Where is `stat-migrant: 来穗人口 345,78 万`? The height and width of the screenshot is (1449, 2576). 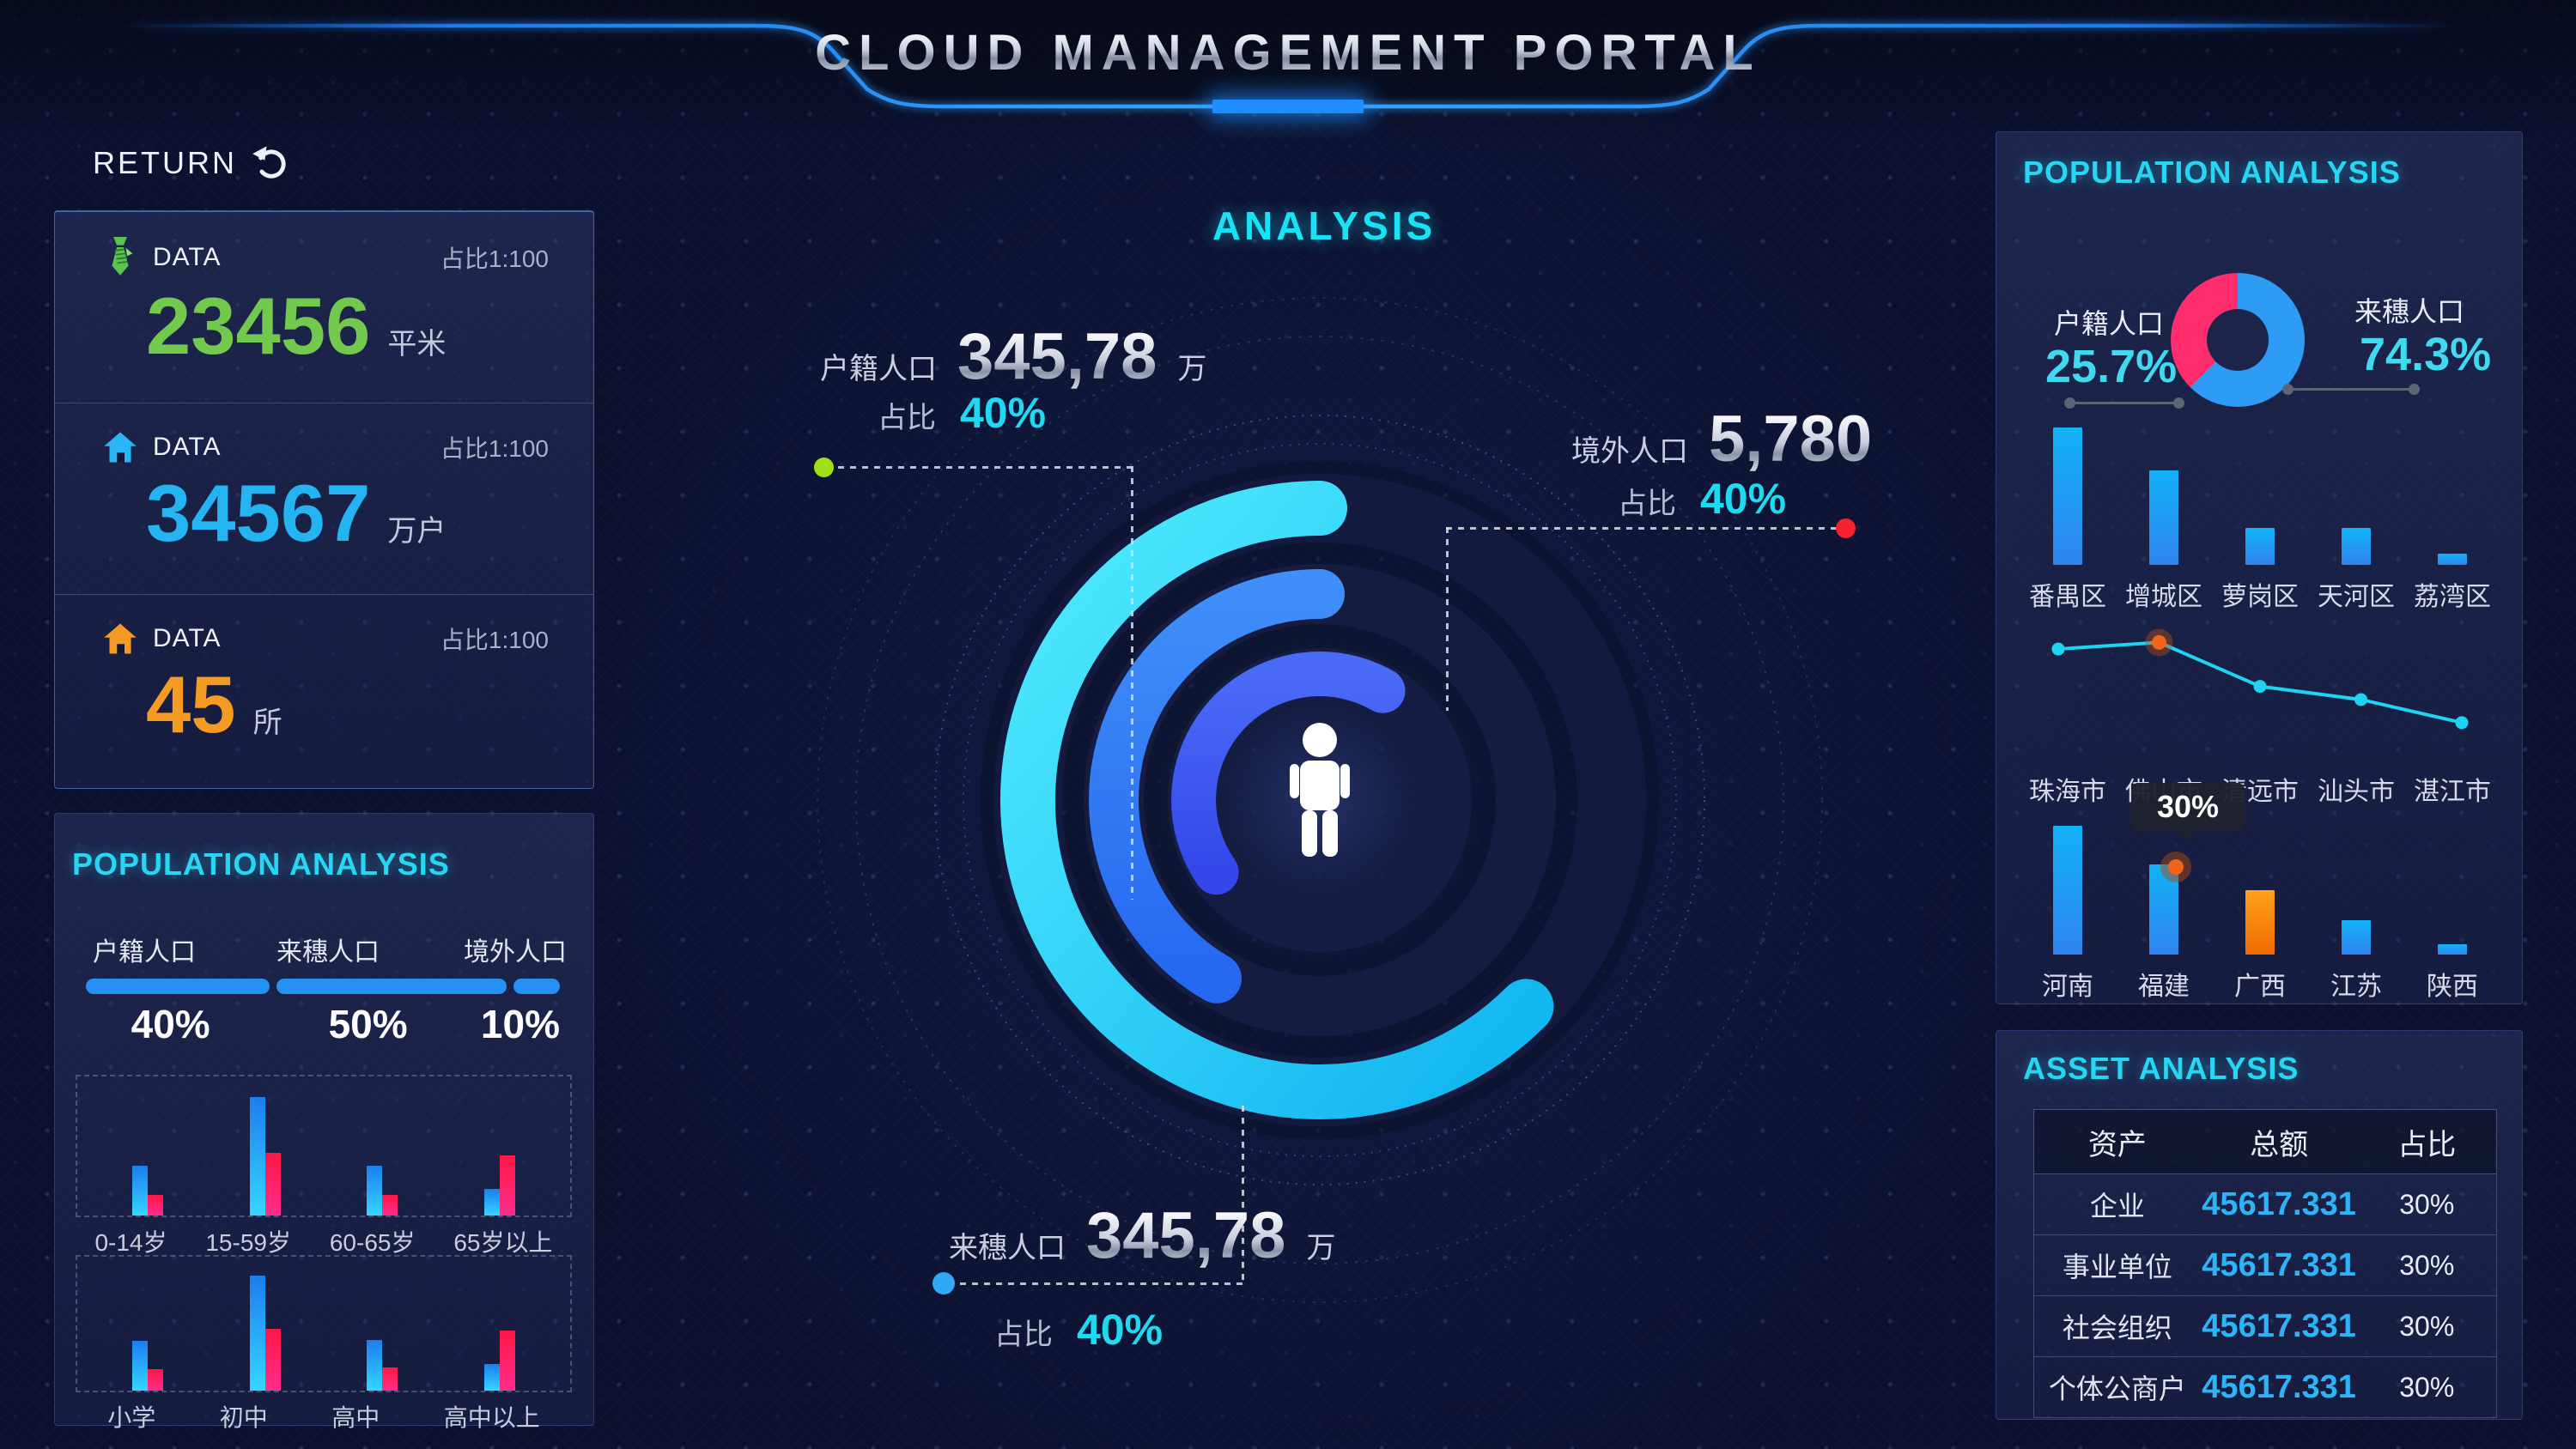
stat-migrant: 来穗人口 345,78 万 is located at coordinates (1142, 1235).